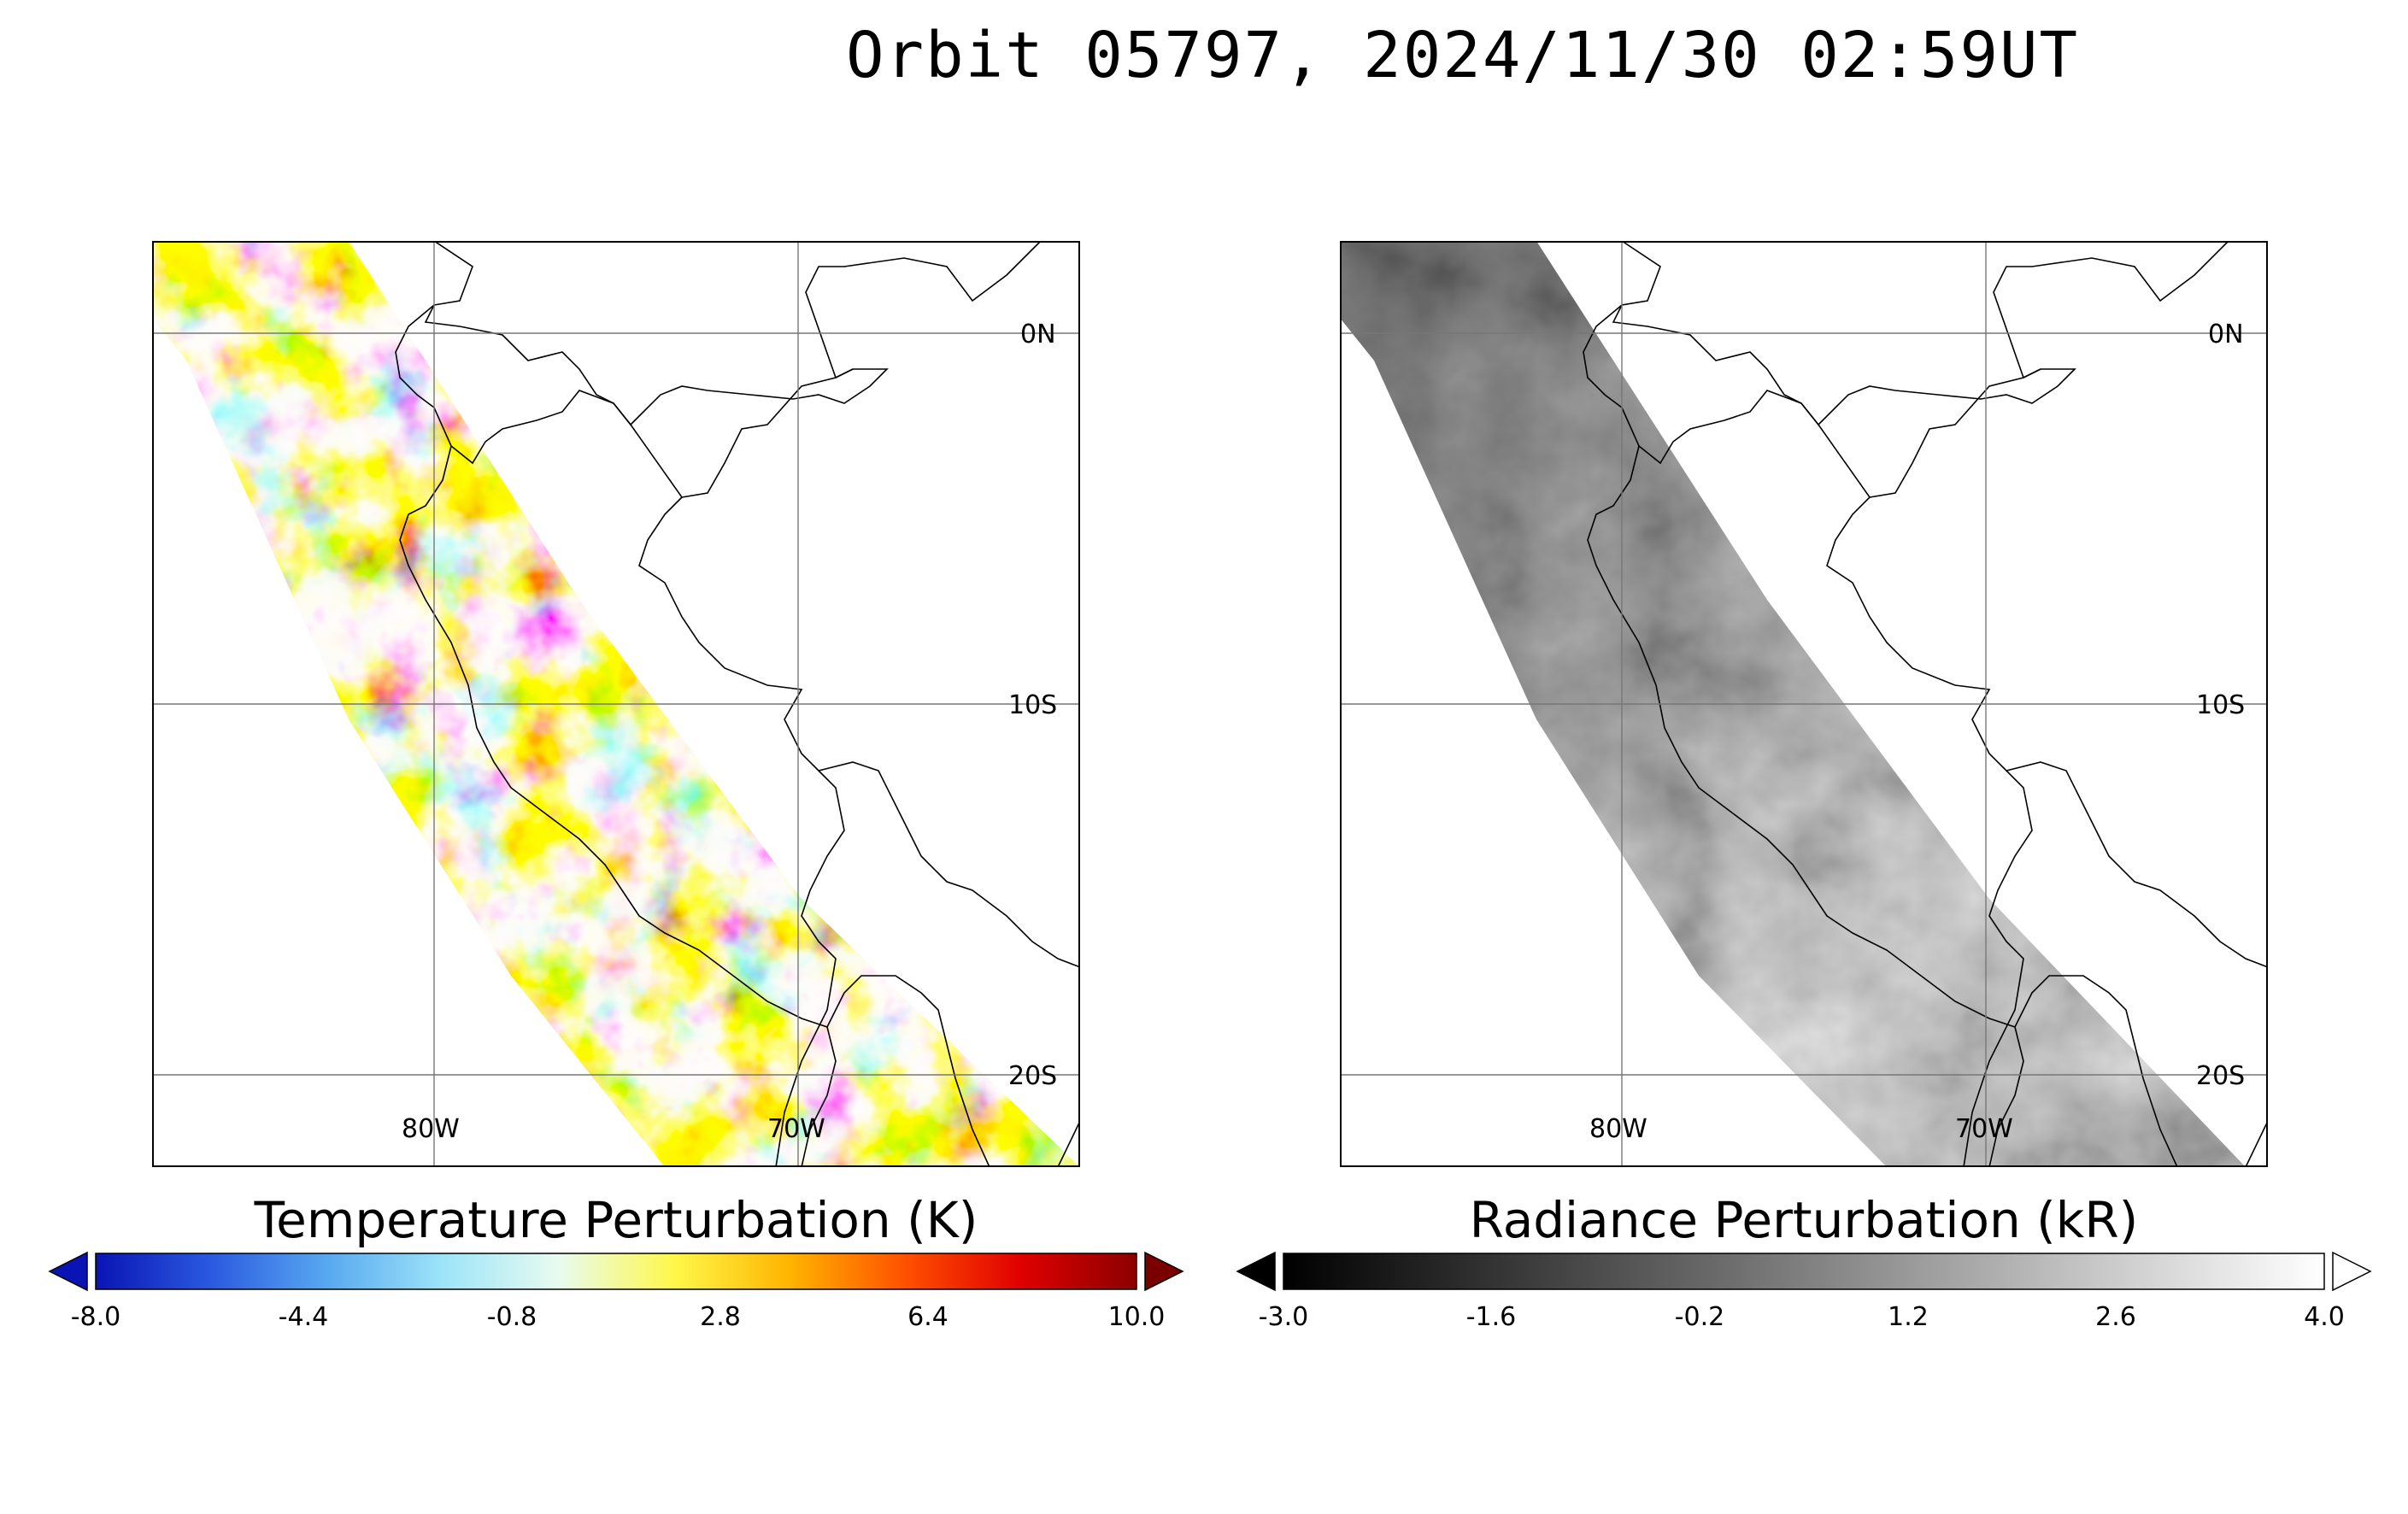 This screenshot has height=1514, width=2408. Describe the element at coordinates (1699, 1317) in the screenshot. I see `radiance-tick: -0.2` at that location.